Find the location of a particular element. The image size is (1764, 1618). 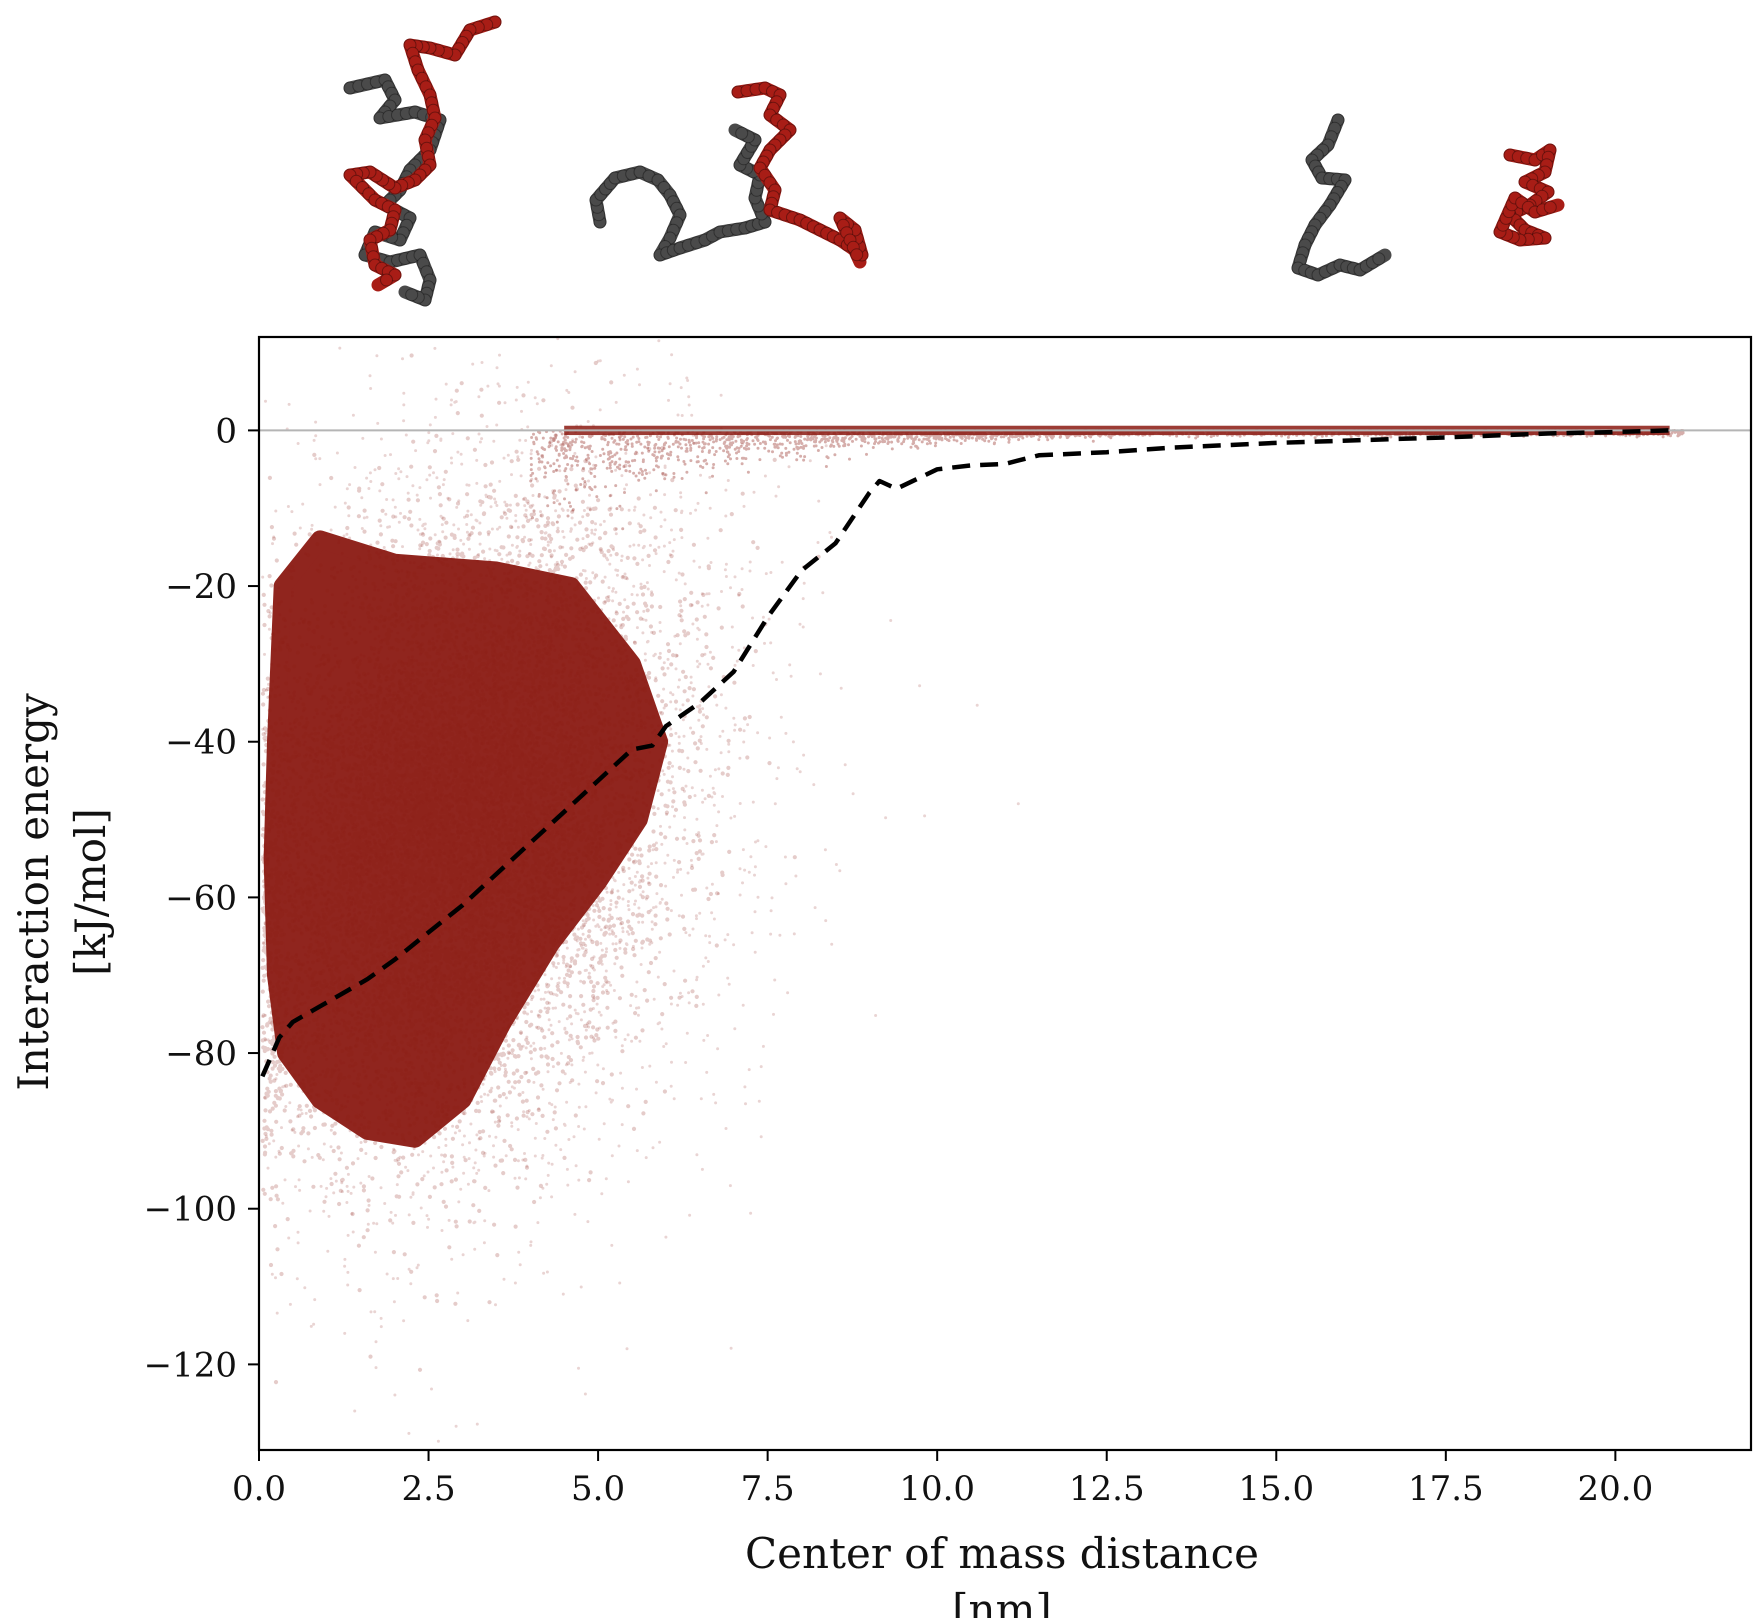

structure-2-gray-chain is located at coordinates (680, 192).